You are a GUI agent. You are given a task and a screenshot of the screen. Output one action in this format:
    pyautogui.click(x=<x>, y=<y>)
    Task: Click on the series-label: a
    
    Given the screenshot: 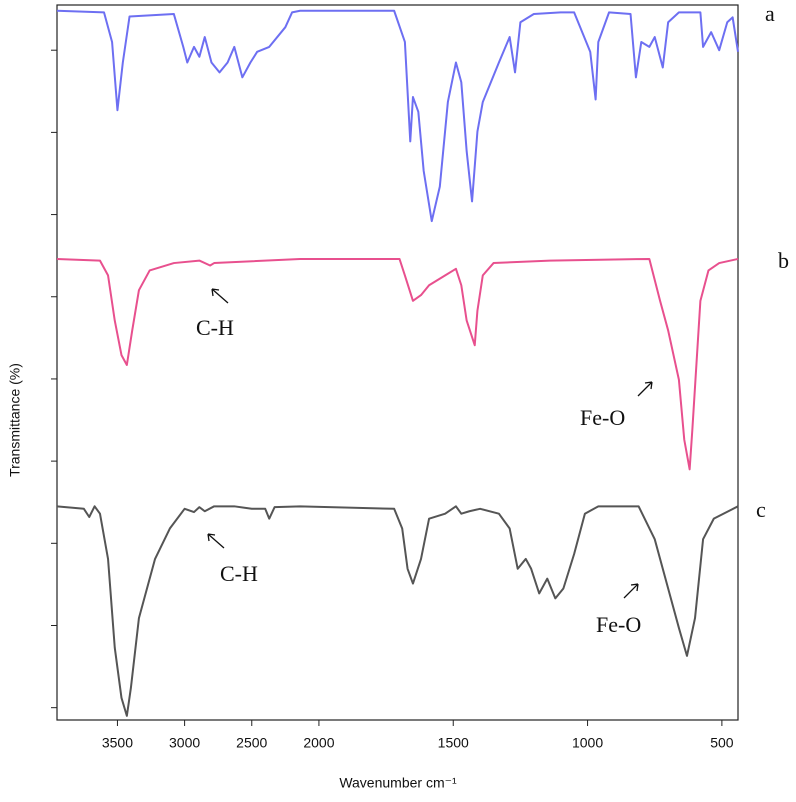 What is the action you would take?
    pyautogui.click(x=770, y=13)
    